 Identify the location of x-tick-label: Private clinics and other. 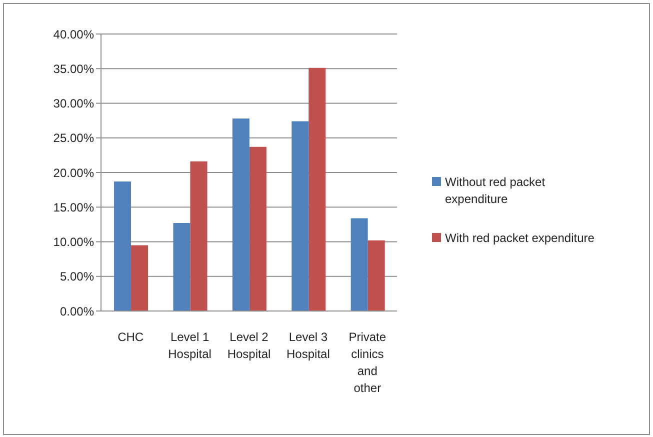
(367, 362).